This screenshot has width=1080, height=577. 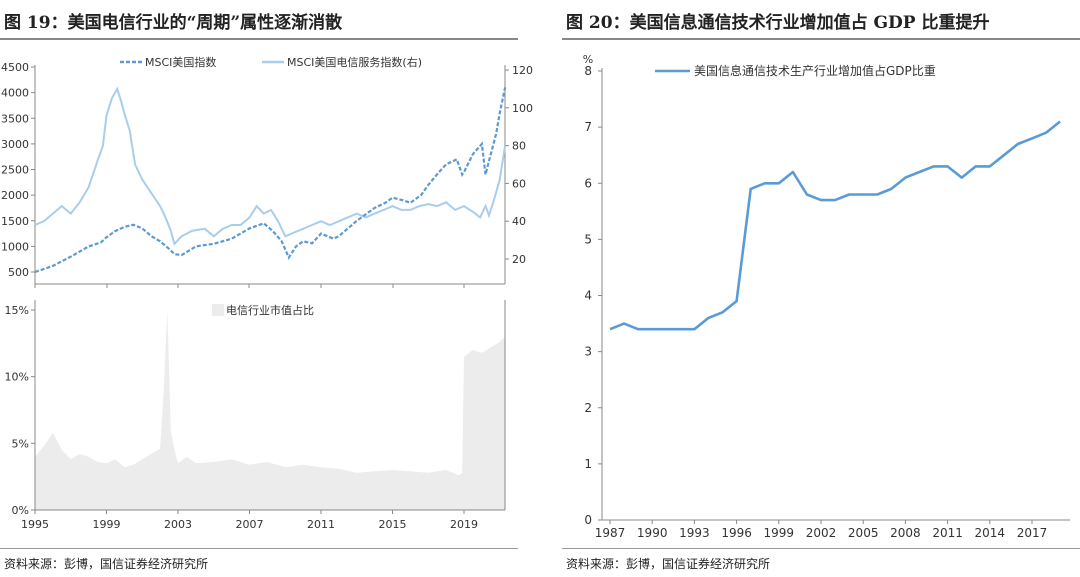 I want to click on right-x-tick-label: 2005, so click(x=863, y=533).